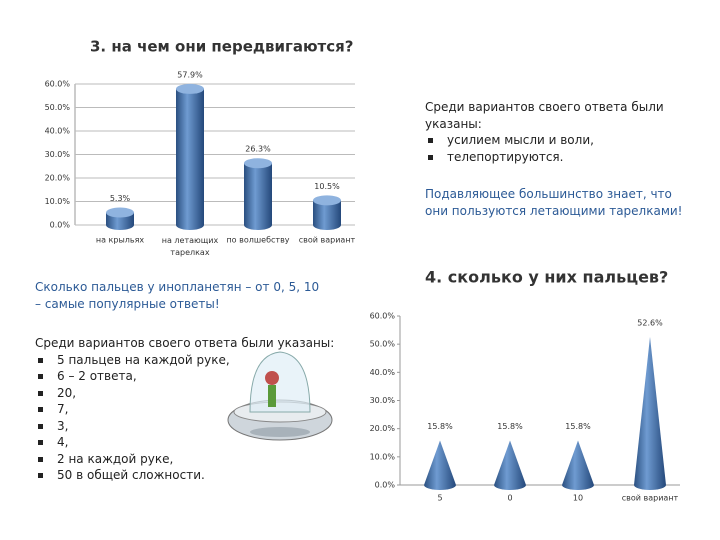 The image size is (720, 540). I want to click on value-label: 26.3%, so click(258, 149).